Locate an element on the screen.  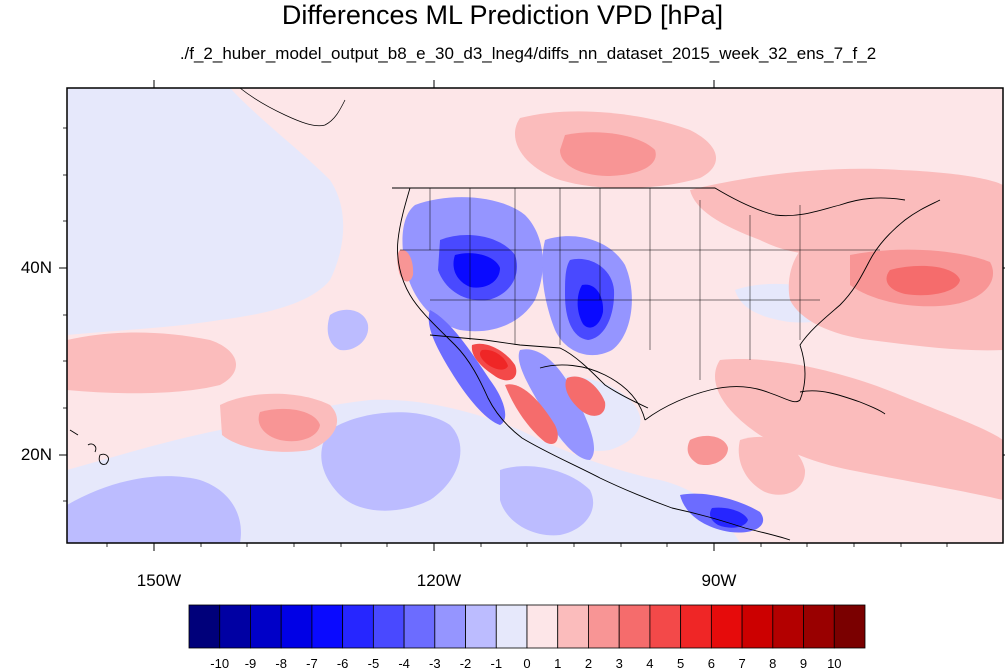
colorbar-tick-label: -7 is located at coordinates (312, 663).